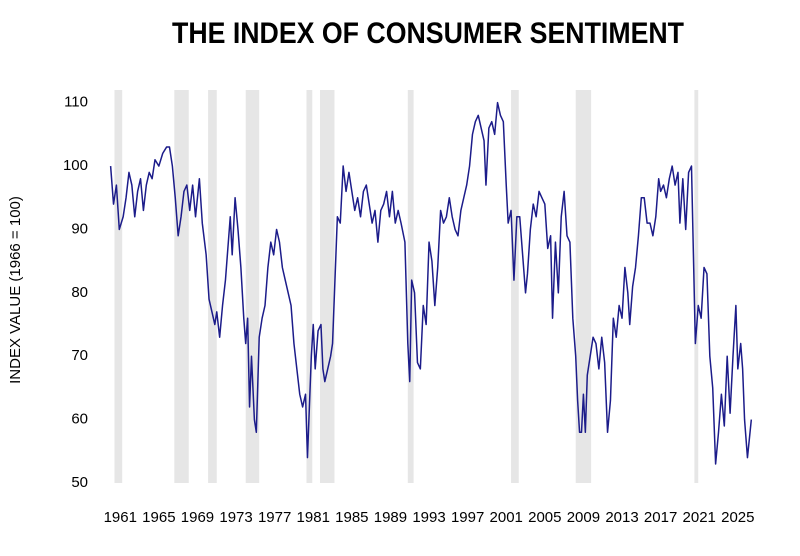  I want to click on x-tick-label: 1969, so click(197, 517).